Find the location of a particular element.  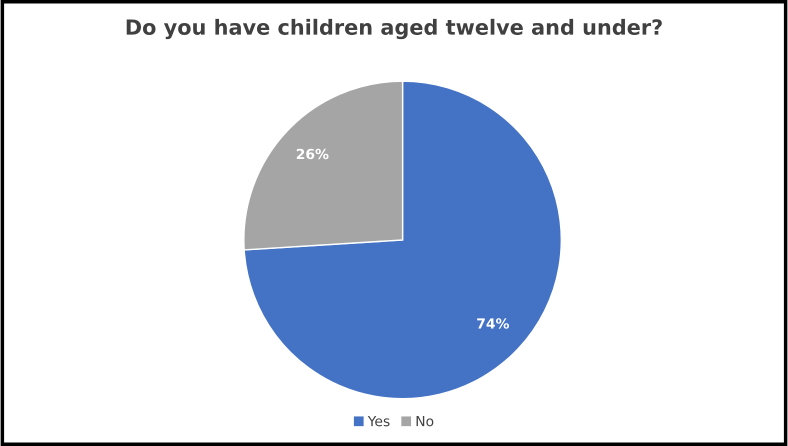

data-label: 26% is located at coordinates (312, 154).